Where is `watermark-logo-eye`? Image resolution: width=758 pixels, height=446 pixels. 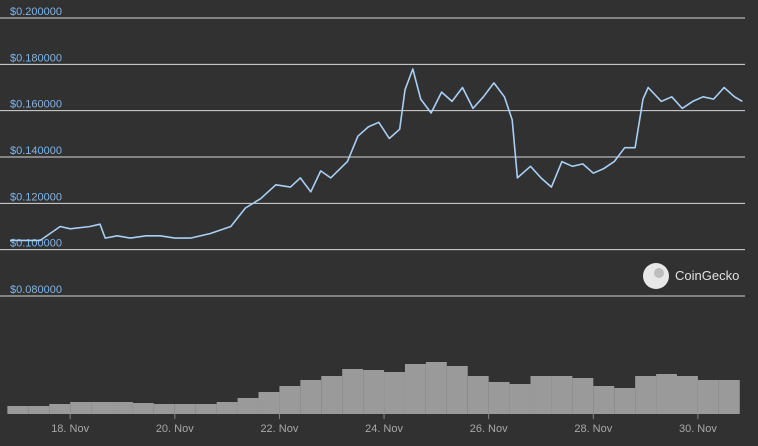
watermark-logo-eye is located at coordinates (659, 273).